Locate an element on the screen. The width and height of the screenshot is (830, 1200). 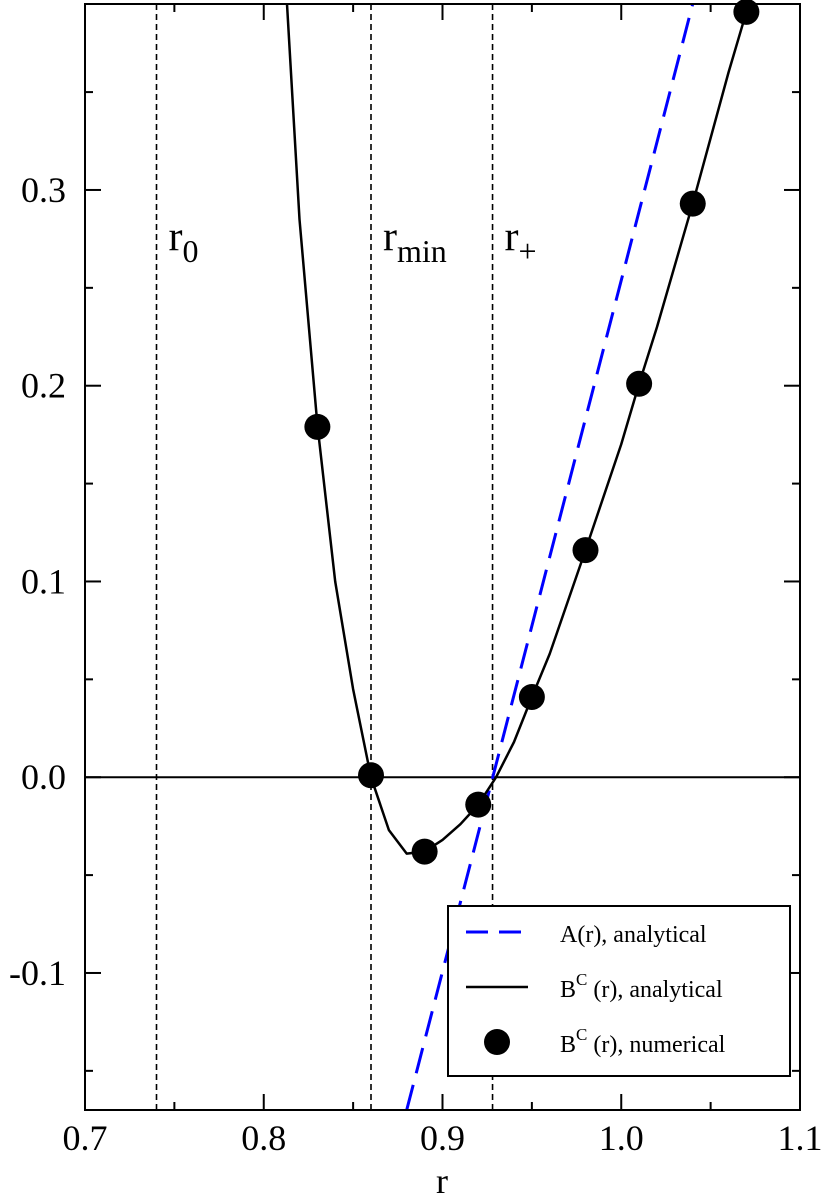
x-axis-title: r is located at coordinates (442, 1180).